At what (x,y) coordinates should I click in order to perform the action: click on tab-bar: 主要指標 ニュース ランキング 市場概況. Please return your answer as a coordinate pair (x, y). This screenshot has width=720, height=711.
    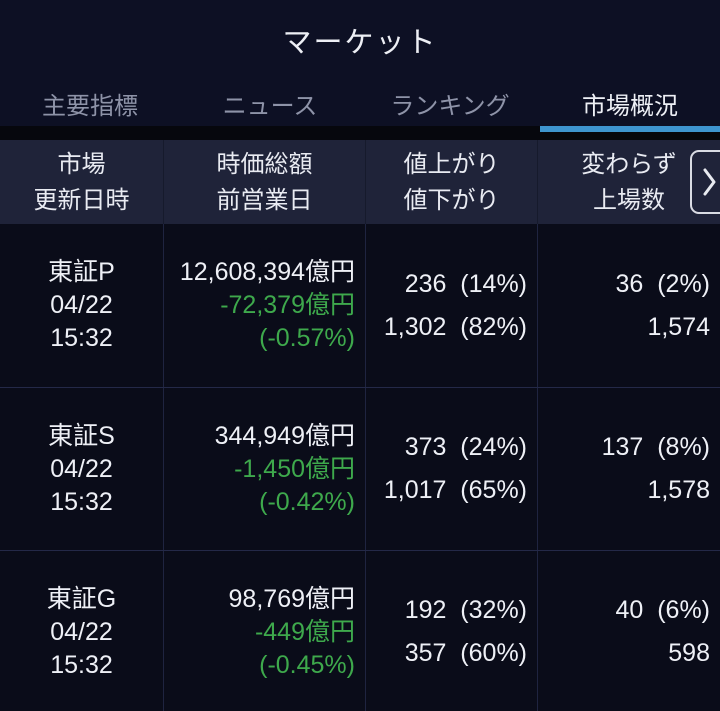
    Looking at the image, I should click on (360, 103).